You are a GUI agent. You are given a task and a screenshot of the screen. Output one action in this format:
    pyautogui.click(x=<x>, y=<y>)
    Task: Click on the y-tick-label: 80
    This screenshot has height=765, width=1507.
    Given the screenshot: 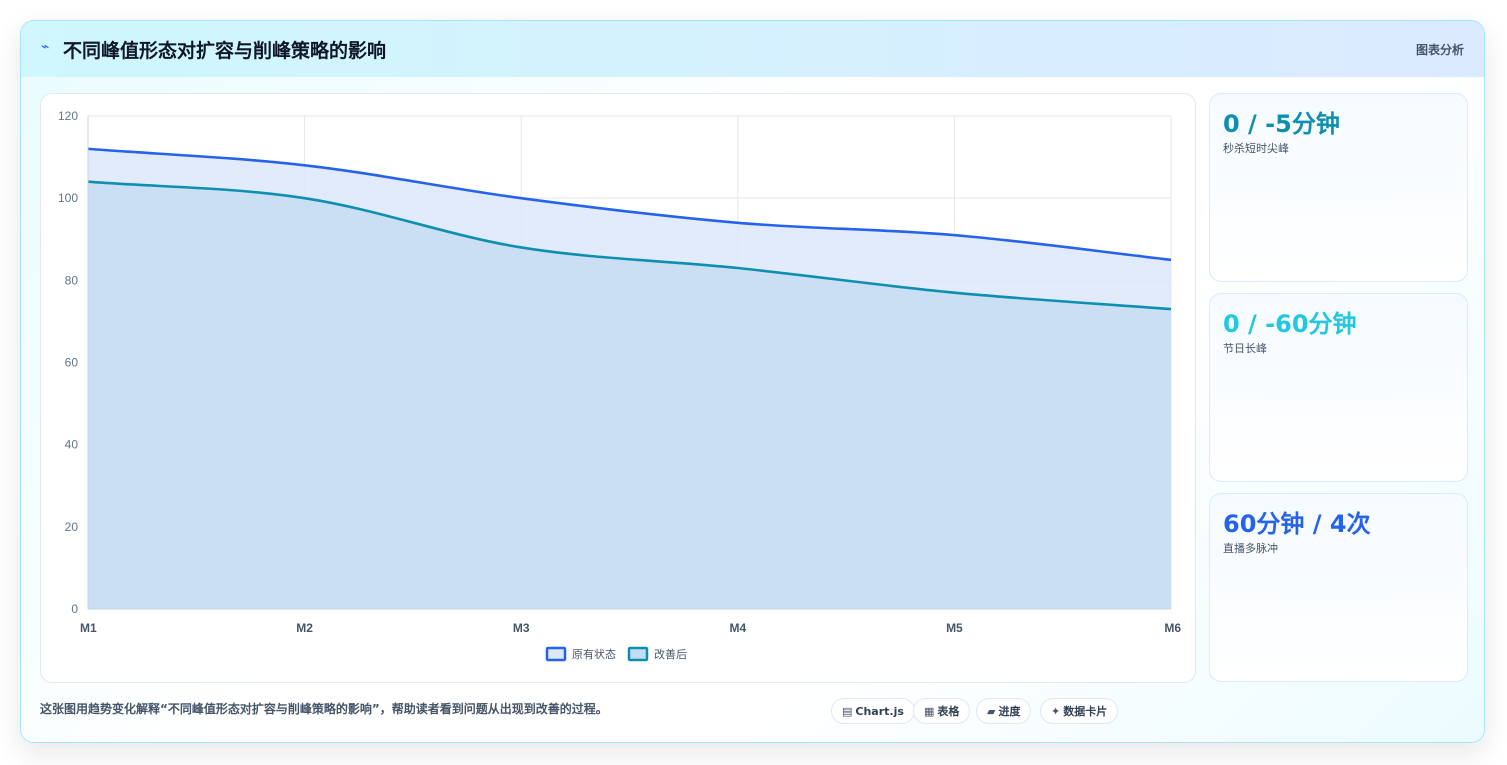 What is the action you would take?
    pyautogui.click(x=72, y=280)
    